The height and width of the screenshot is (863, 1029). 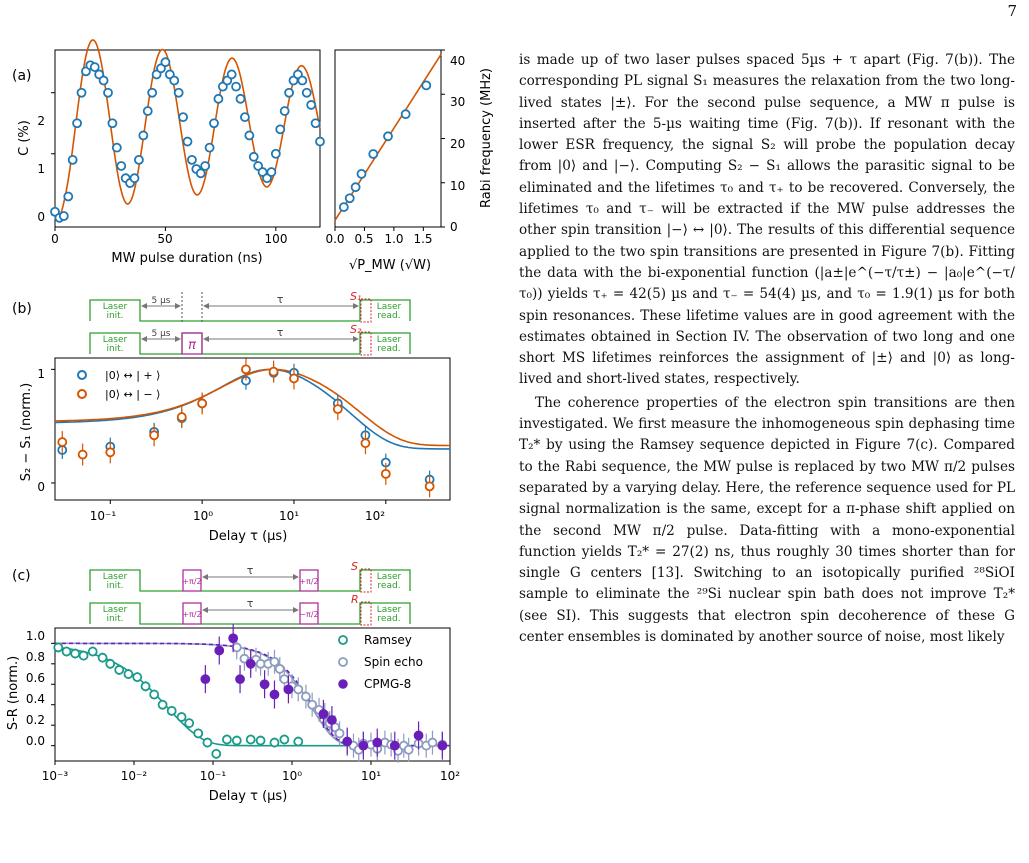 I want to click on panel-b-label: (b), so click(x=22, y=309).